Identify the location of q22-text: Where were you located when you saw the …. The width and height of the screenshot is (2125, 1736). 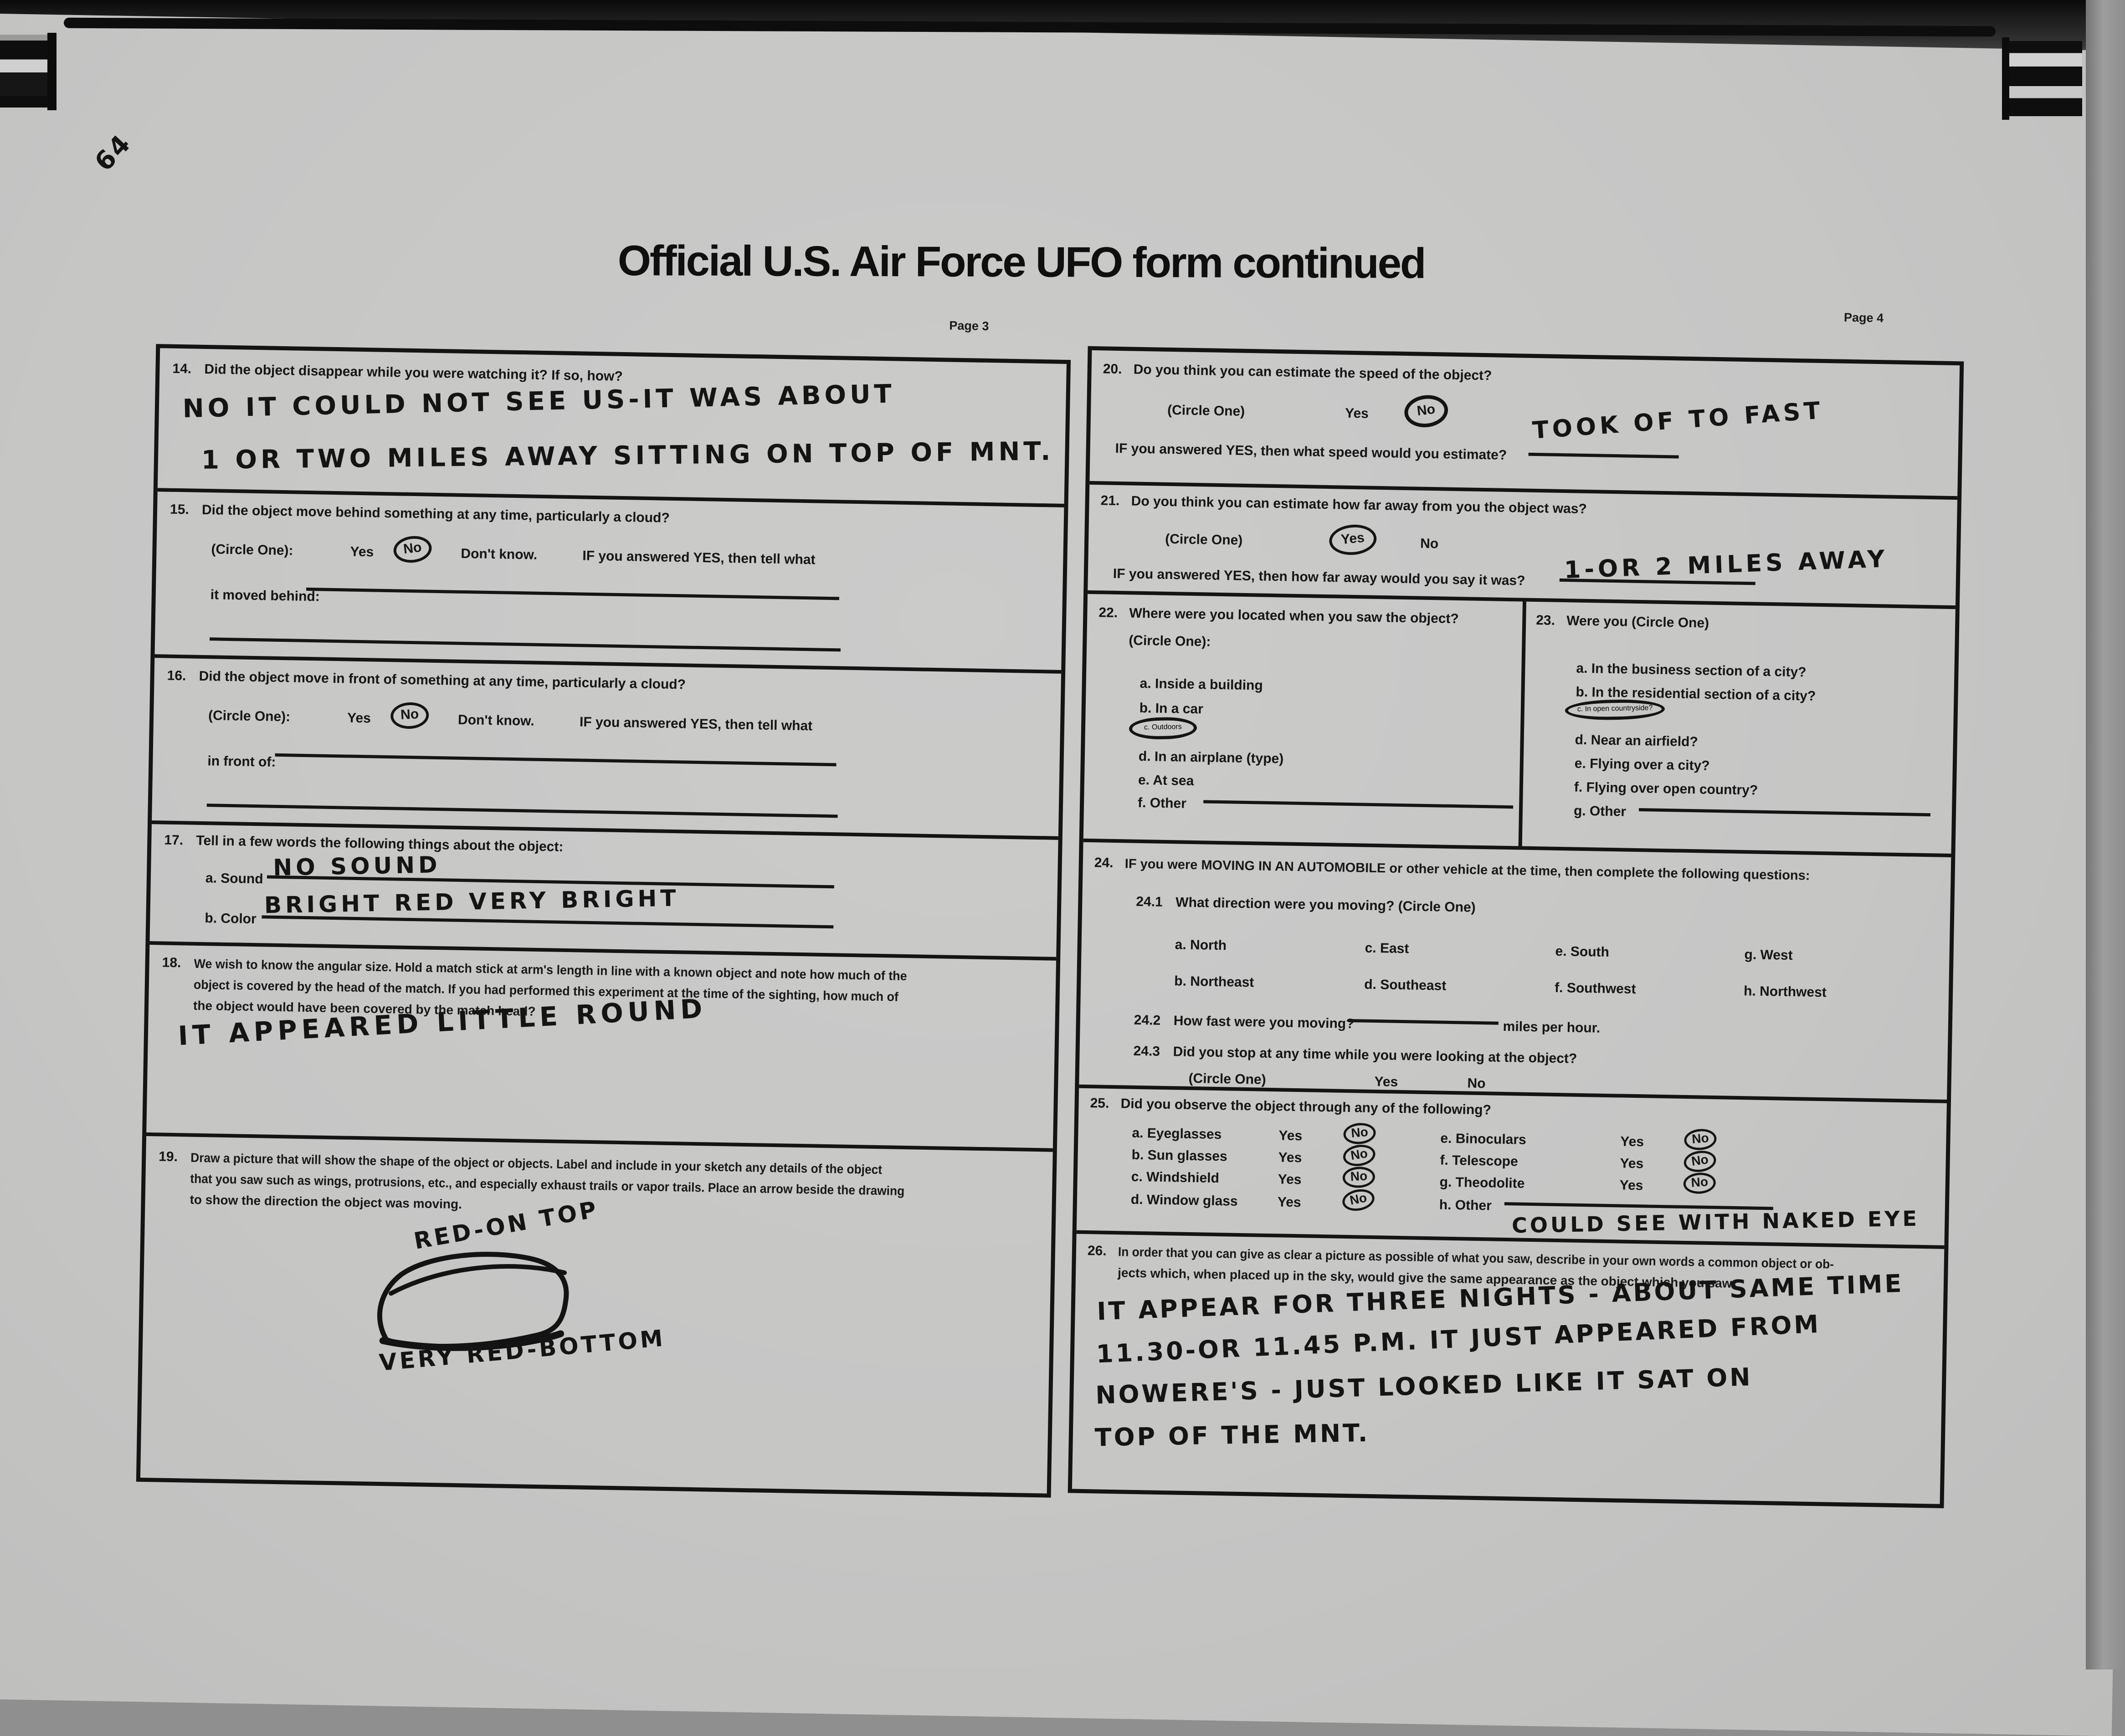
(1294, 616).